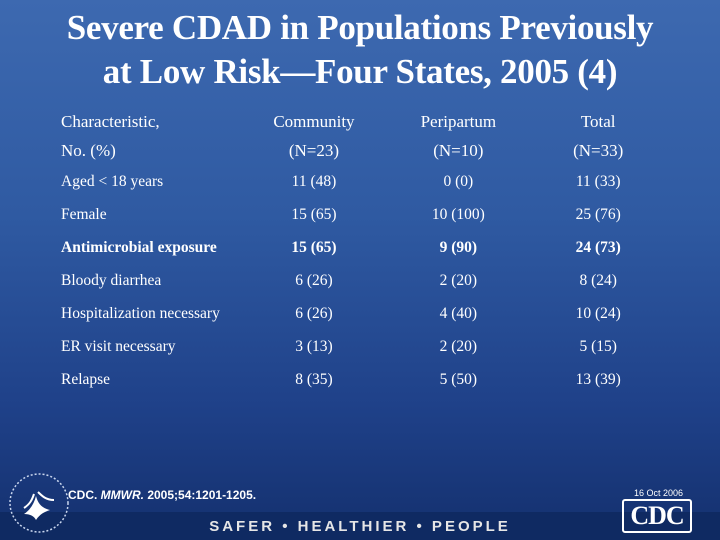  Describe the element at coordinates (140, 313) in the screenshot. I see `row-label: Hospitalization necessary` at that location.